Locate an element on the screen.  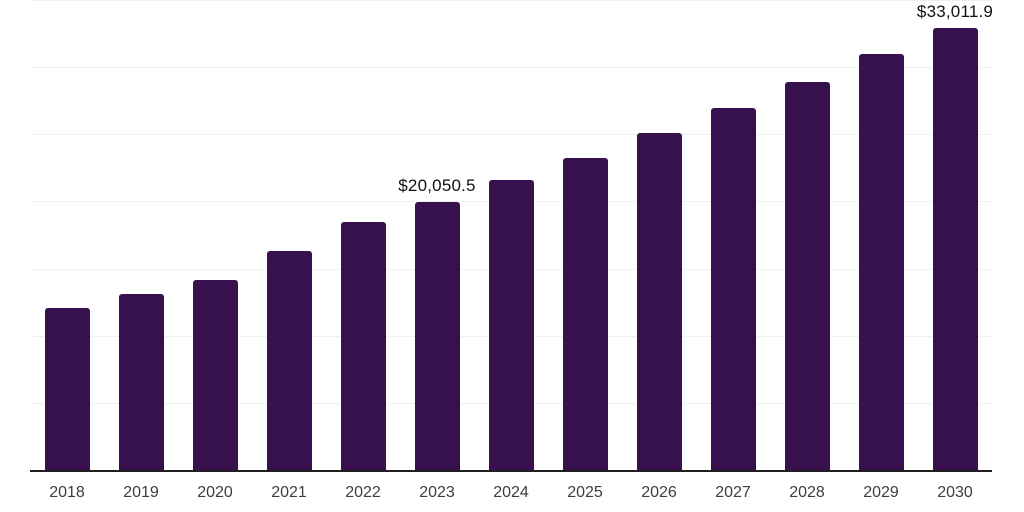
x-tick-2029: 2029 is located at coordinates (881, 492).